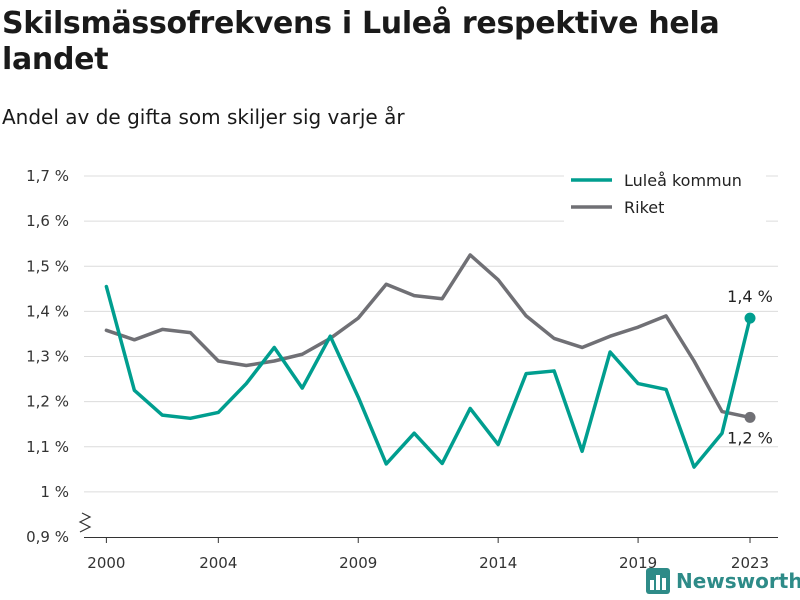 The height and width of the screenshot is (600, 800). I want to click on y-tick-label: 1,6 %, so click(47, 221).